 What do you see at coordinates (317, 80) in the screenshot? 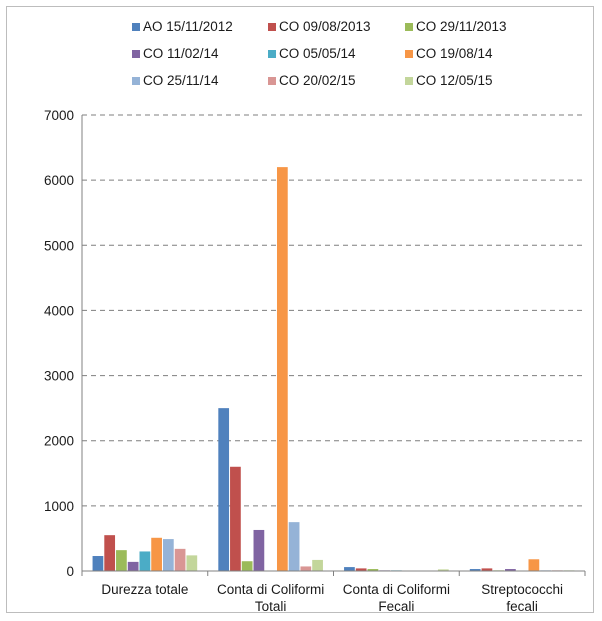
I see `legend-label: CO 20/02/15` at bounding box center [317, 80].